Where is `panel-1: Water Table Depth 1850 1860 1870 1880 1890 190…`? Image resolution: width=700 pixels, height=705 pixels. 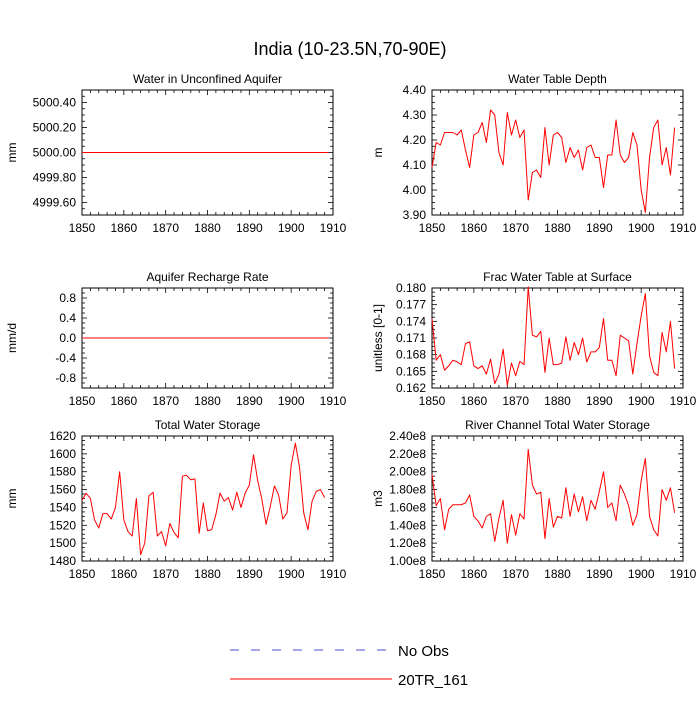
panel-1: Water Table Depth 1850 1860 1870 1880 1890 190… is located at coordinates (534, 153).